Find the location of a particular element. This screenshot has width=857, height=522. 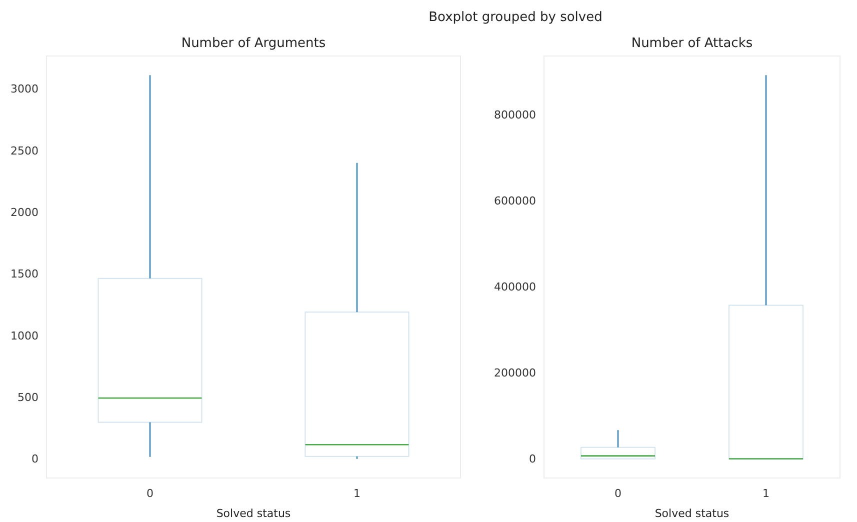

y-tick-label: 1000 is located at coordinates (24, 335).